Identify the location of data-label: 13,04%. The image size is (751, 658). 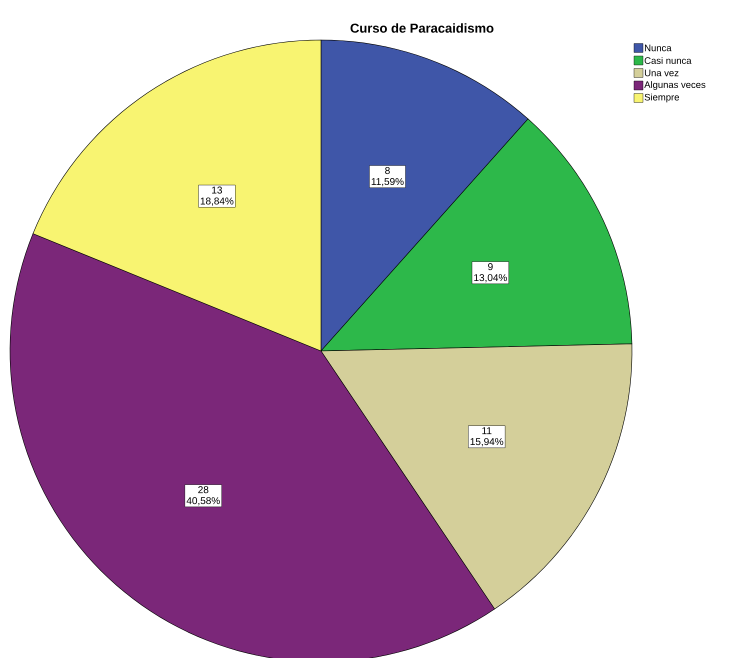
(490, 278).